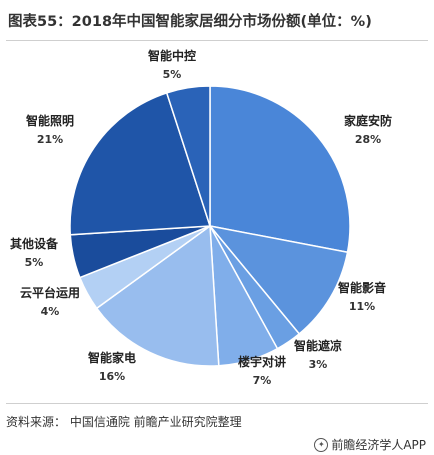 The height and width of the screenshot is (455, 434). What do you see at coordinates (190, 22) in the screenshot?
I see `chart-title: 图表55：2018年中国智能家居细分市场份额(单位：%)` at bounding box center [190, 22].